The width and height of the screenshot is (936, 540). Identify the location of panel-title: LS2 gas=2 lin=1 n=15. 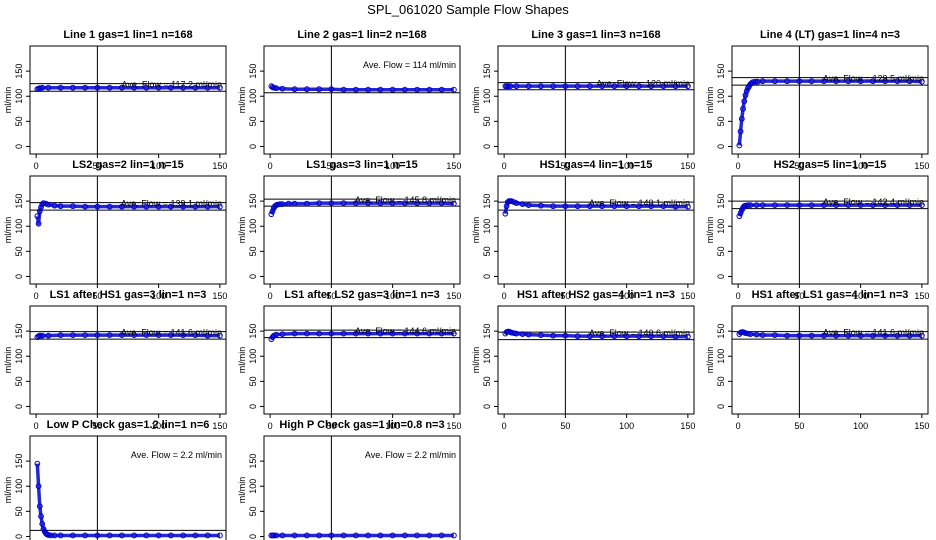
(128, 165).